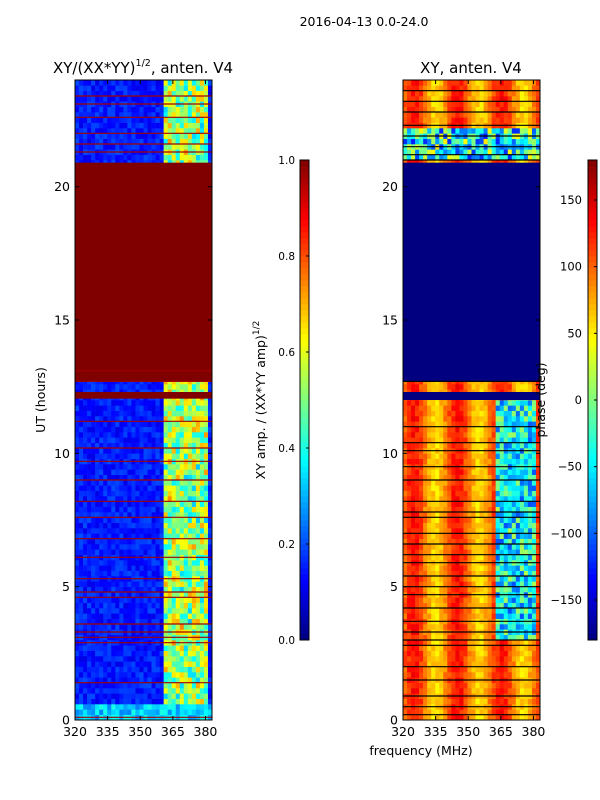 The height and width of the screenshot is (800, 600). Describe the element at coordinates (62, 320) in the screenshot. I see `y-tick-label: 15` at that location.